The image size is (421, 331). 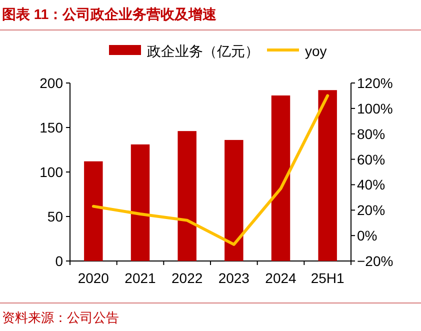 What do you see at coordinates (59, 261) in the screenshot?
I see `y-tick-label: 0` at bounding box center [59, 261].